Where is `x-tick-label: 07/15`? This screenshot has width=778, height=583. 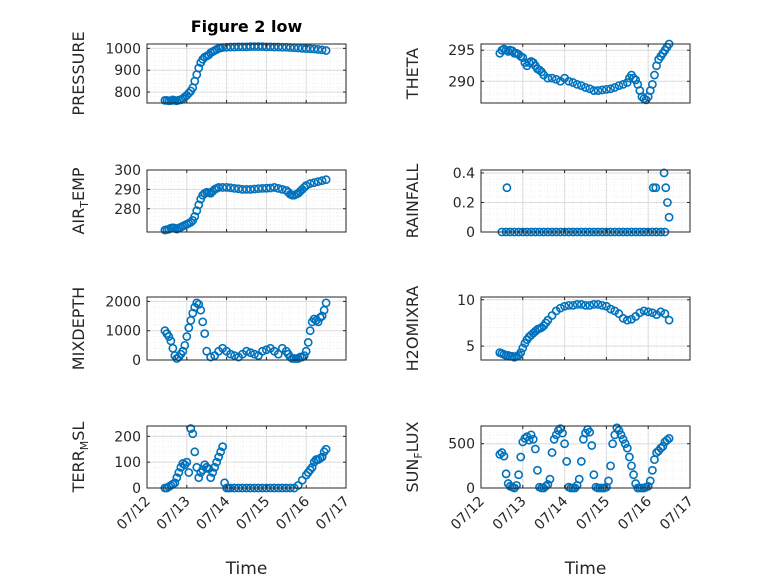 x-tick-label: 07/15 is located at coordinates (593, 514).